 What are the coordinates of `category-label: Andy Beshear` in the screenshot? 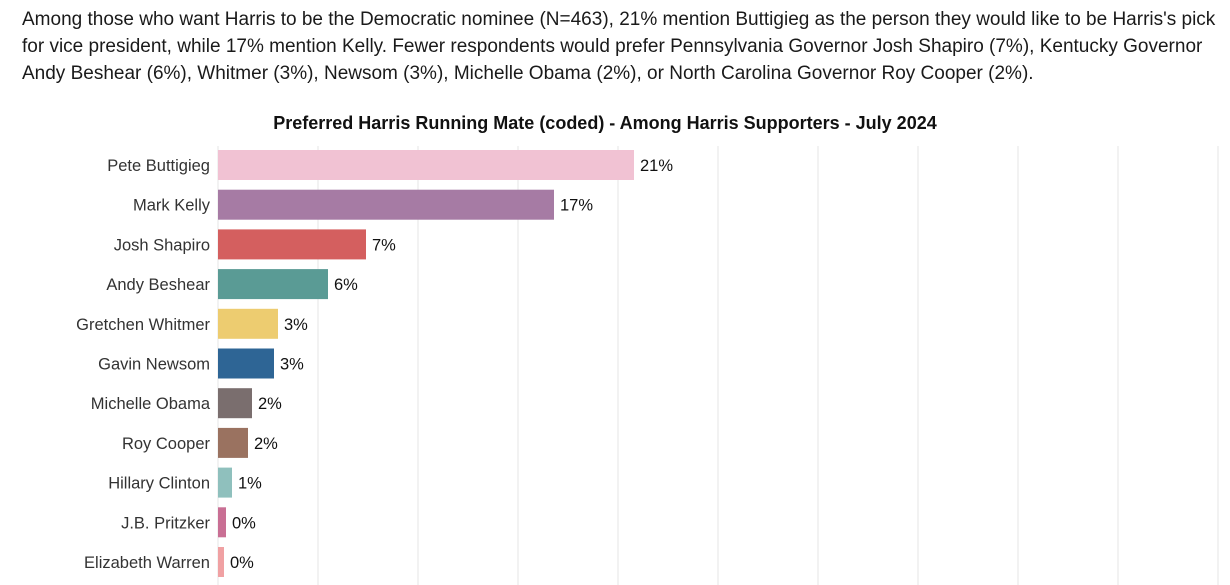 It's located at (158, 285).